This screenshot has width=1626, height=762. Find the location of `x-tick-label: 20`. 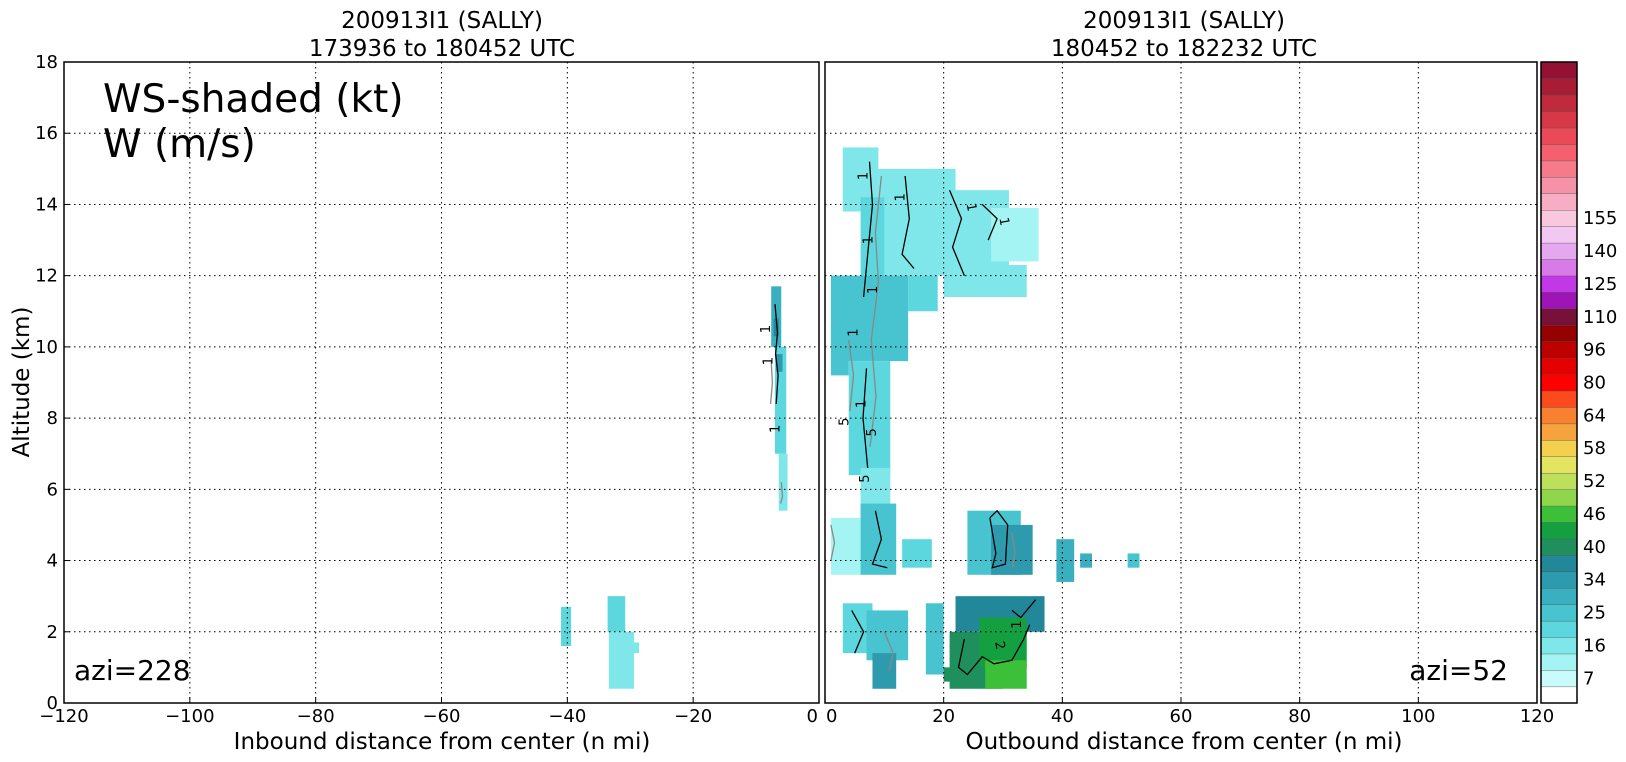

x-tick-label: 20 is located at coordinates (943, 716).